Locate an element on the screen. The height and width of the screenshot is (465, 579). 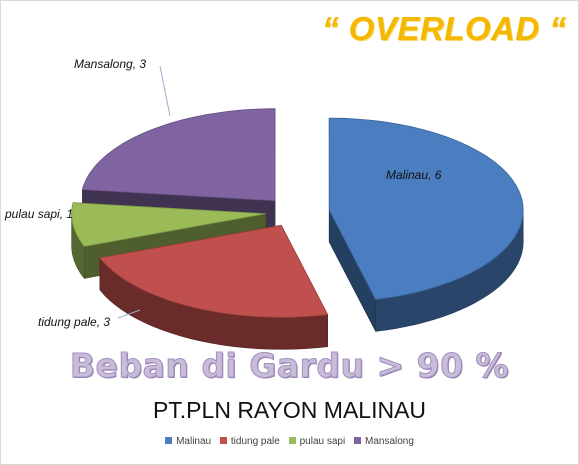
legend-item-malinau: Malinau is located at coordinates (188, 441).